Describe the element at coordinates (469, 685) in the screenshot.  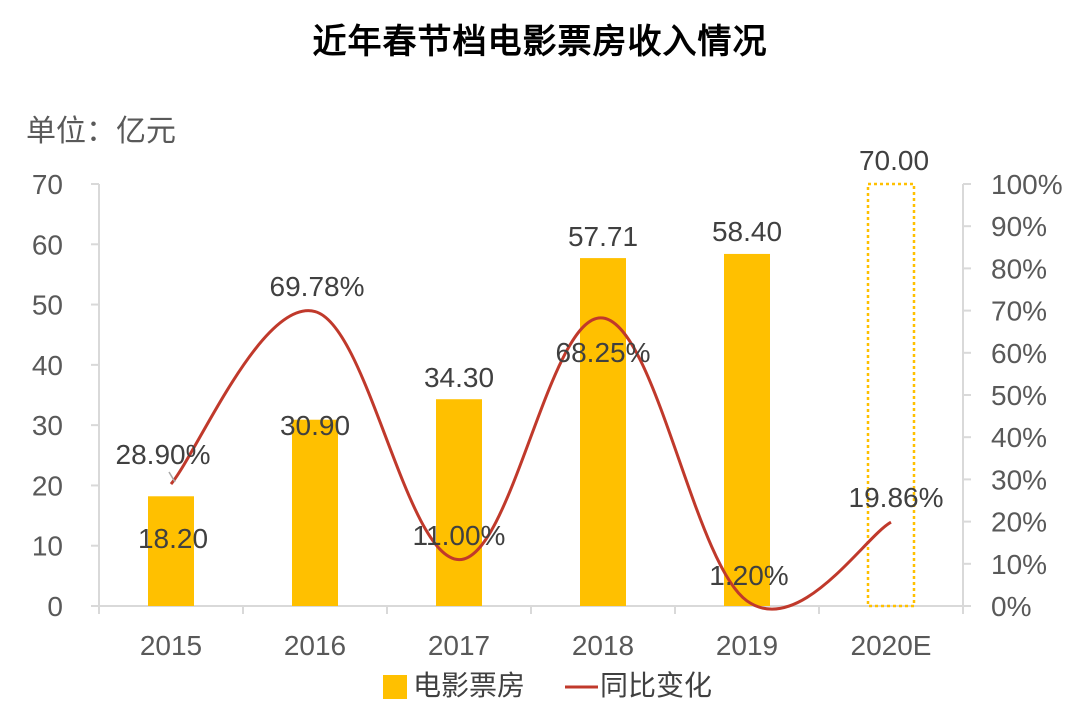
I see `legend-bar-label: 电影票房` at that location.